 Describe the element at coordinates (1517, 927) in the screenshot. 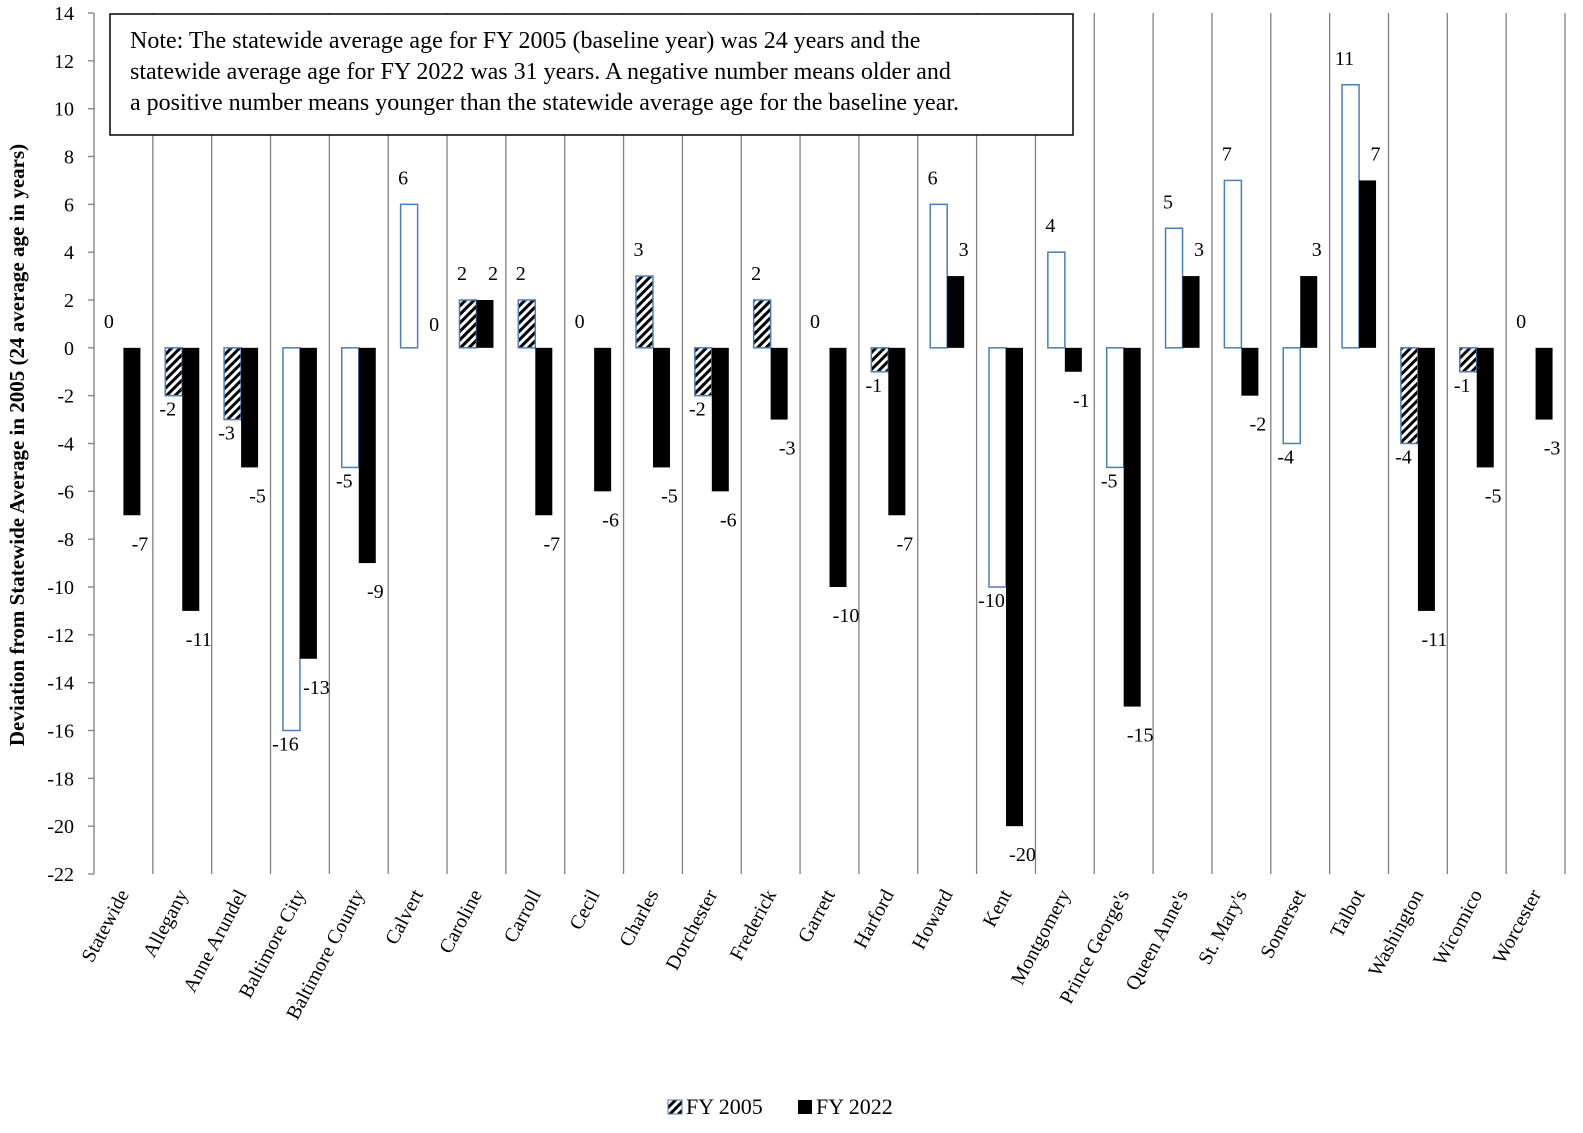

I see `category-label: Worcester` at that location.